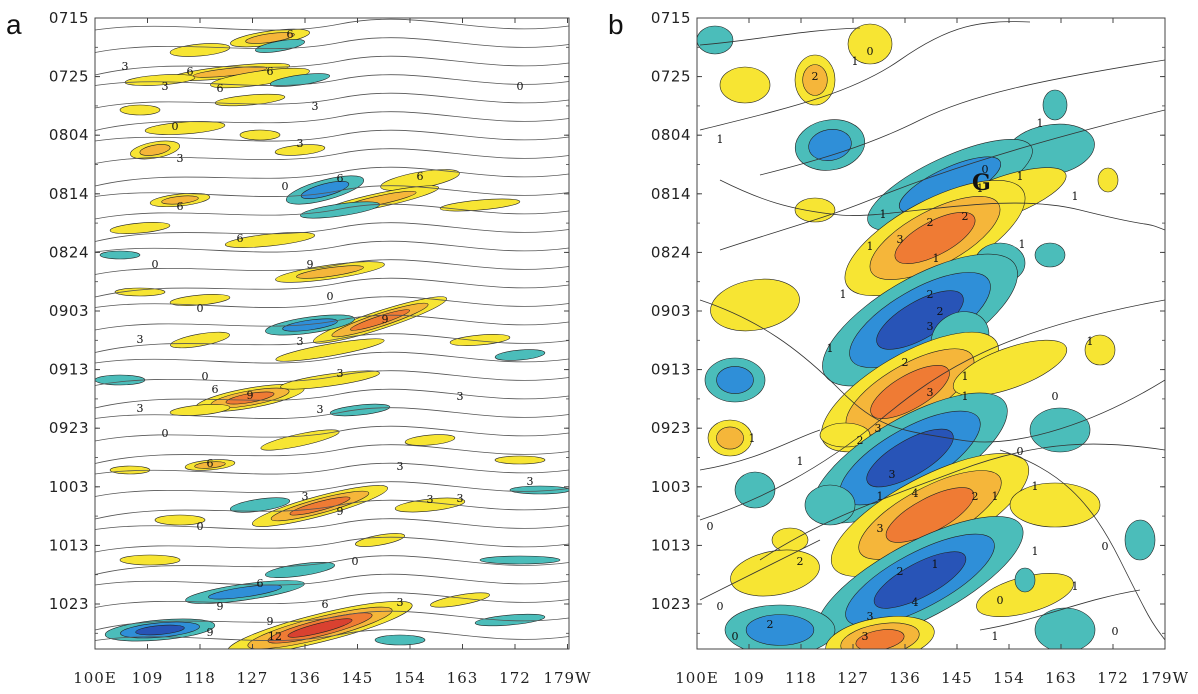 Image resolution: width=1198 pixels, height=694 pixels. Describe the element at coordinates (95, 678) in the screenshot. I see `x-tick-label: 100E` at that location.